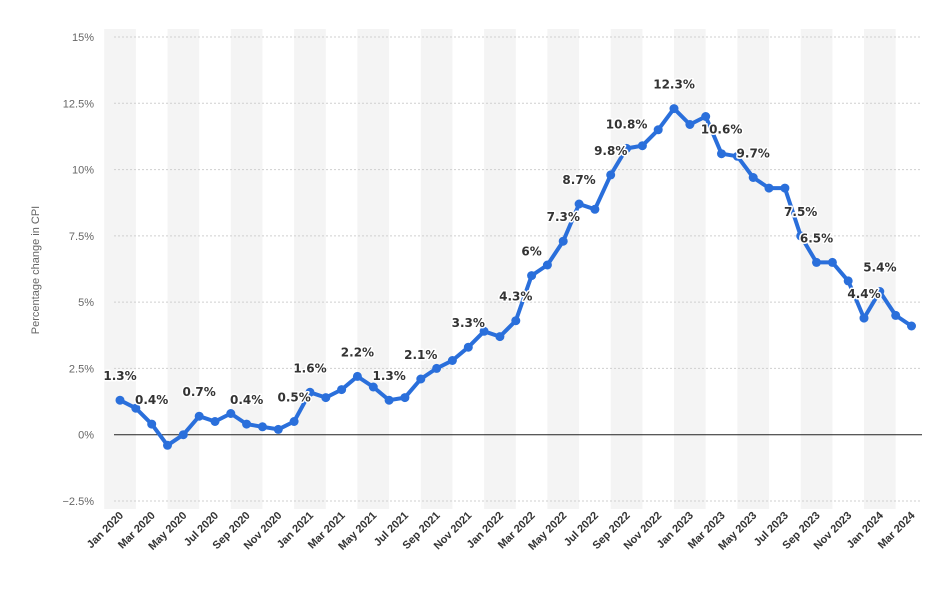 This screenshot has width=934, height=610. I want to click on data-label: 5.4%, so click(879, 268).